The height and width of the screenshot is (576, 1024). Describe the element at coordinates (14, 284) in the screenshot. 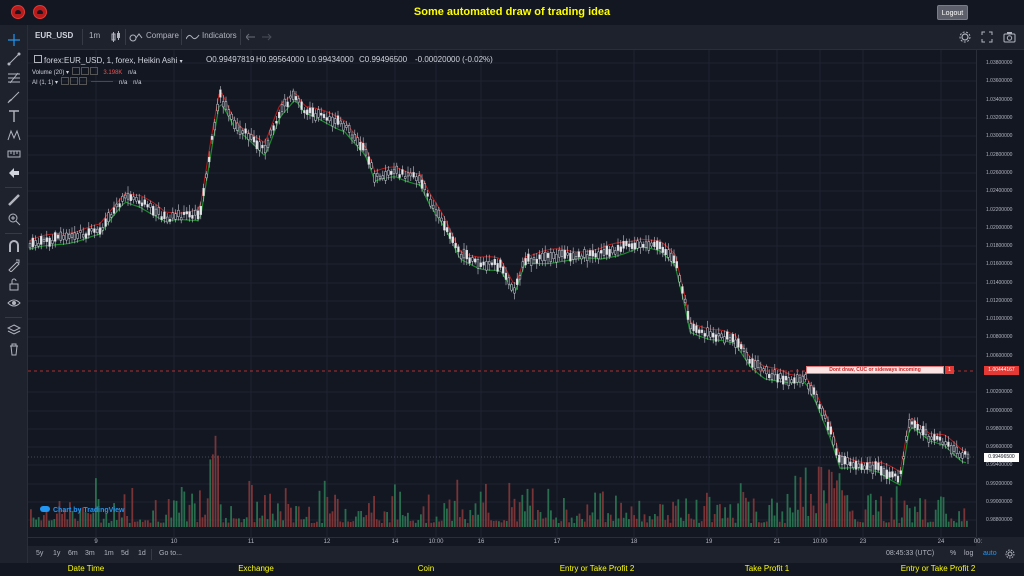

I see `lock-icon` at that location.